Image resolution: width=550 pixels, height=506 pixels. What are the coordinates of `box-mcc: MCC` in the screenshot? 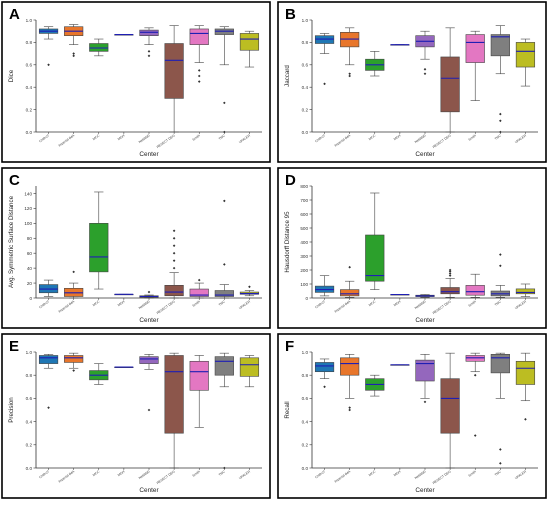 It's located at (375, 96).